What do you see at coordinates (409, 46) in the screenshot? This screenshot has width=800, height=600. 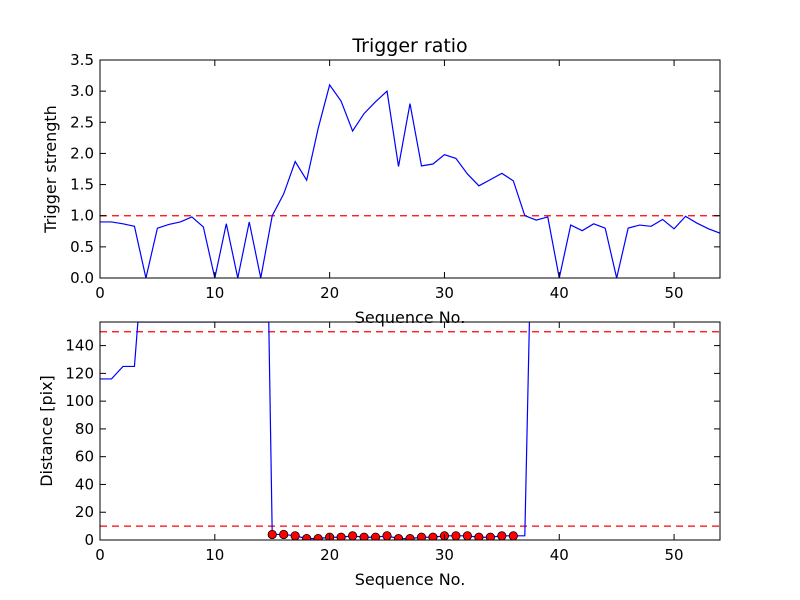 I see `chart-title: Trigger ratio` at bounding box center [409, 46].